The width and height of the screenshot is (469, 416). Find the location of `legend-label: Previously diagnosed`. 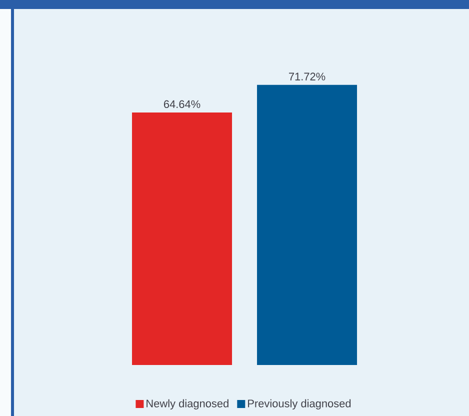

legend-label: Previously diagnosed is located at coordinates (299, 404).